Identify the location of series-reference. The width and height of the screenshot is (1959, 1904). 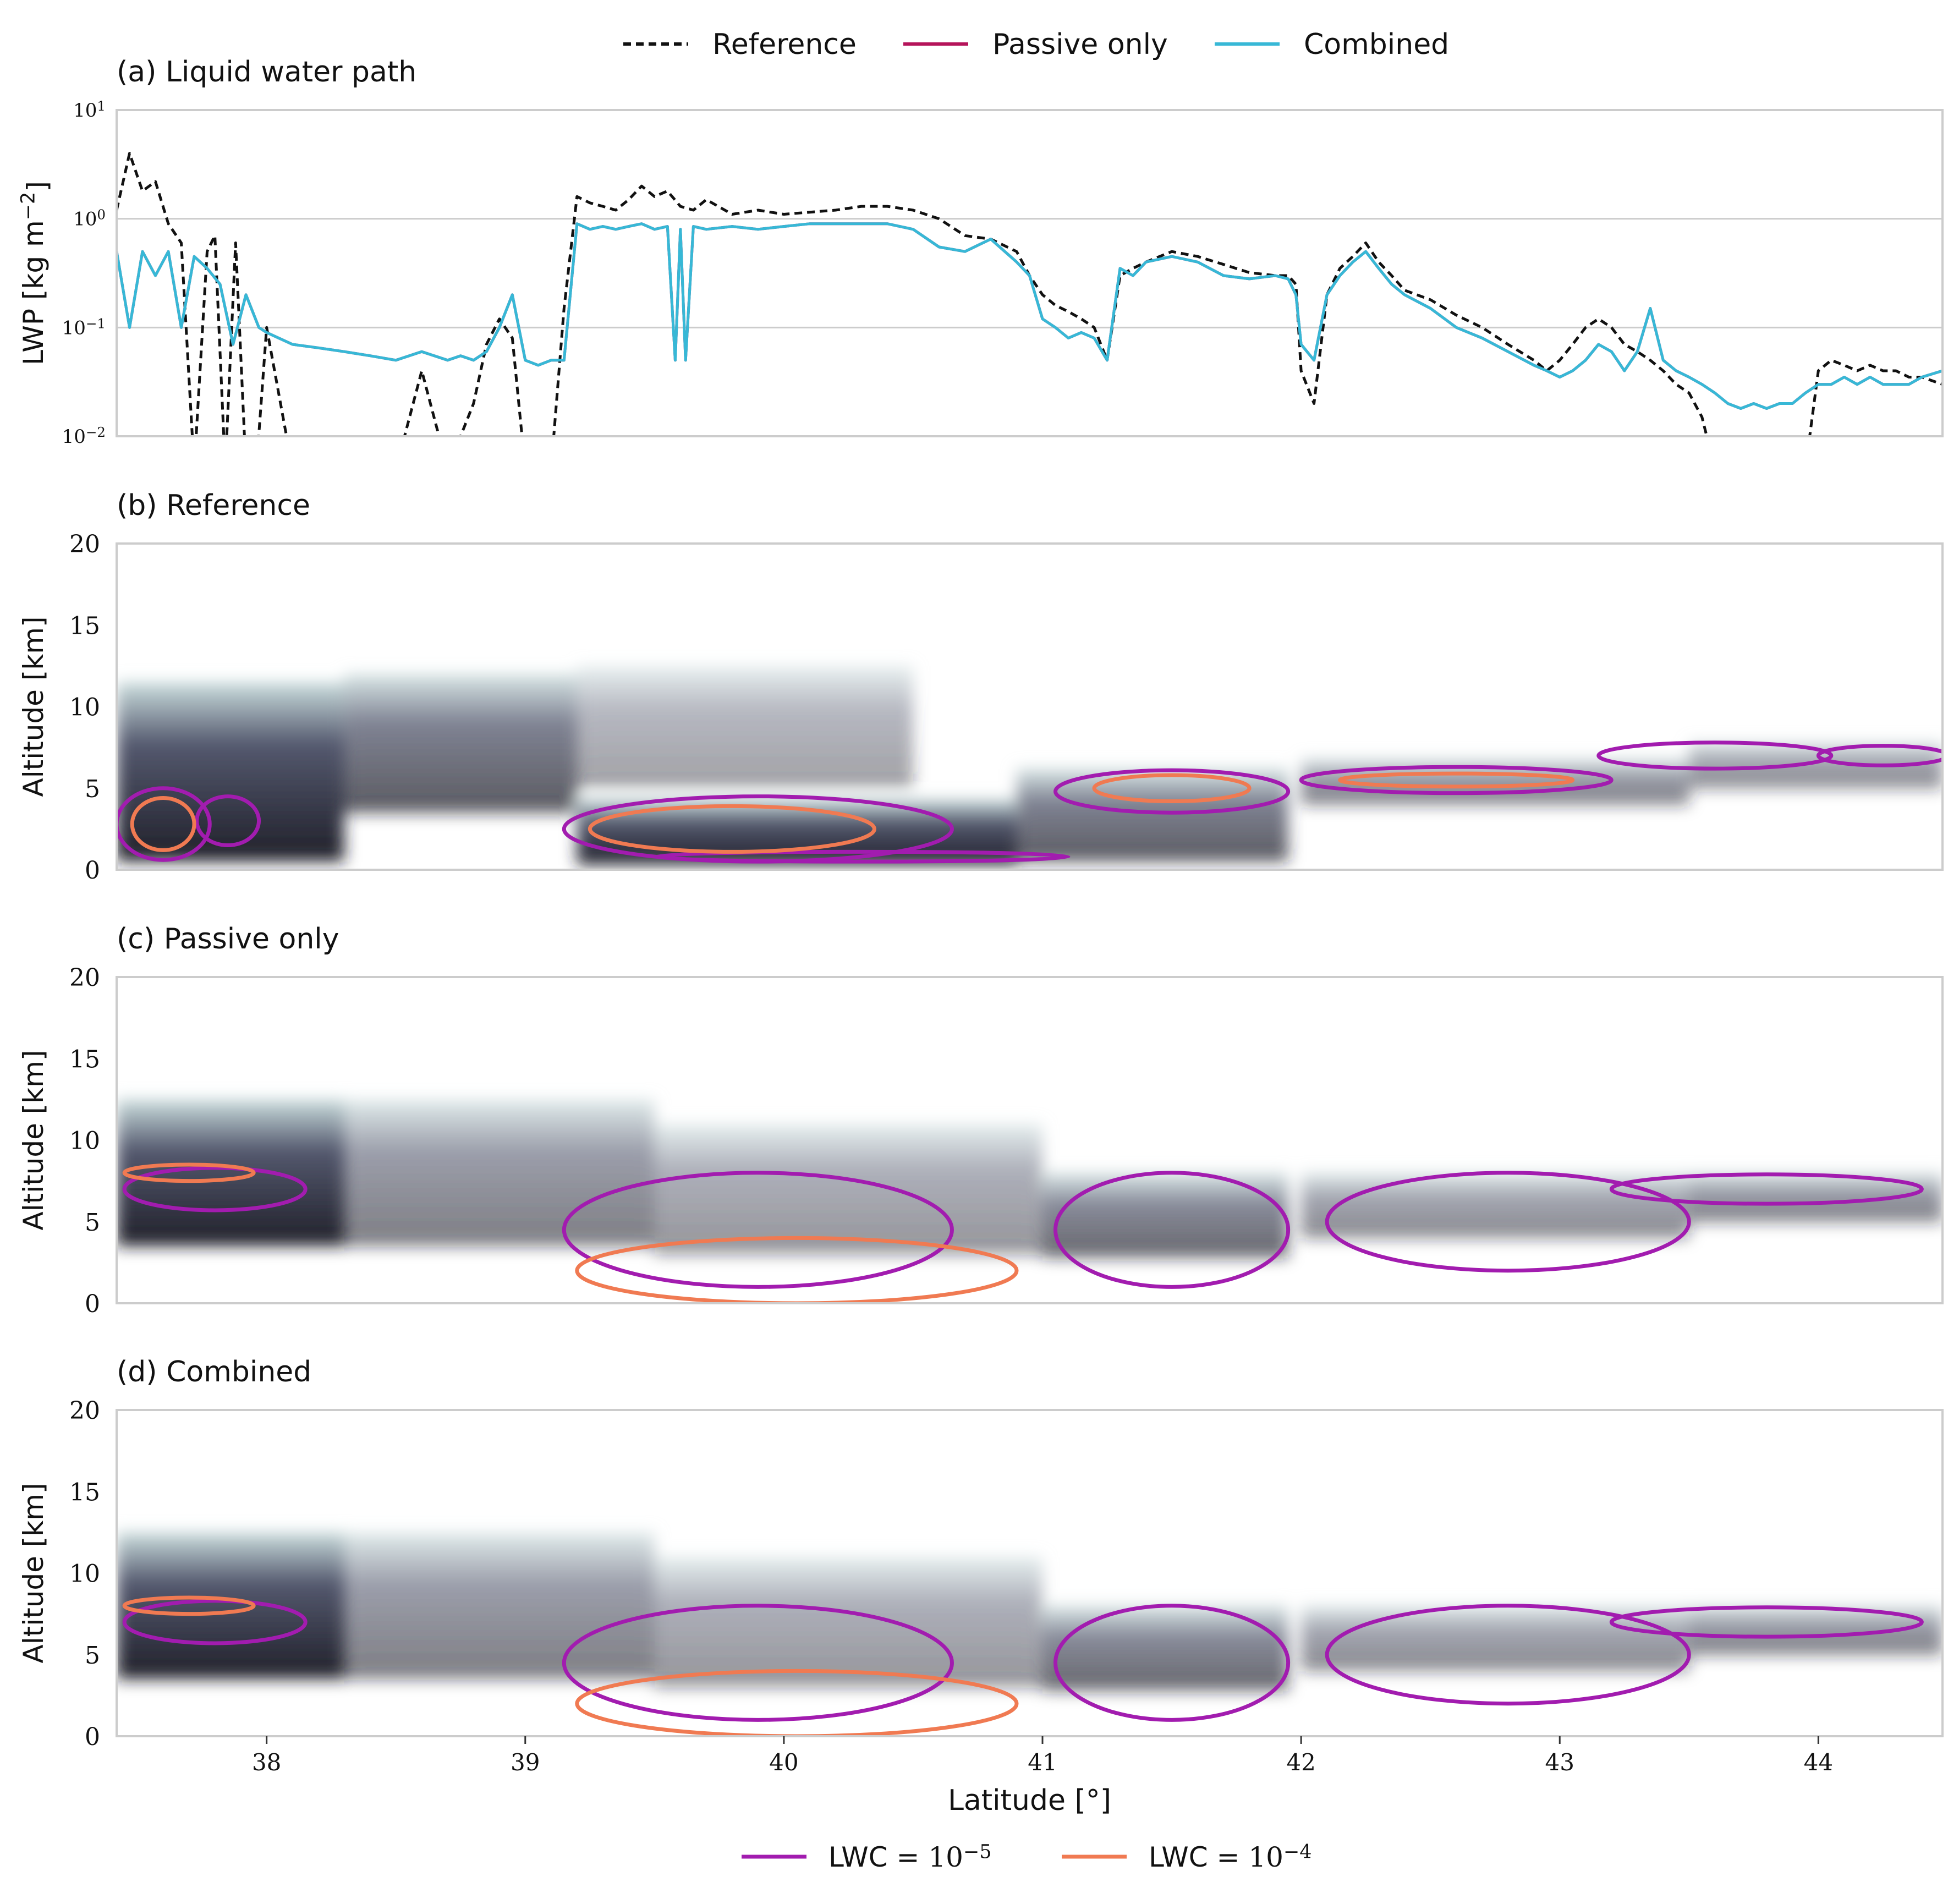
(1029, 294).